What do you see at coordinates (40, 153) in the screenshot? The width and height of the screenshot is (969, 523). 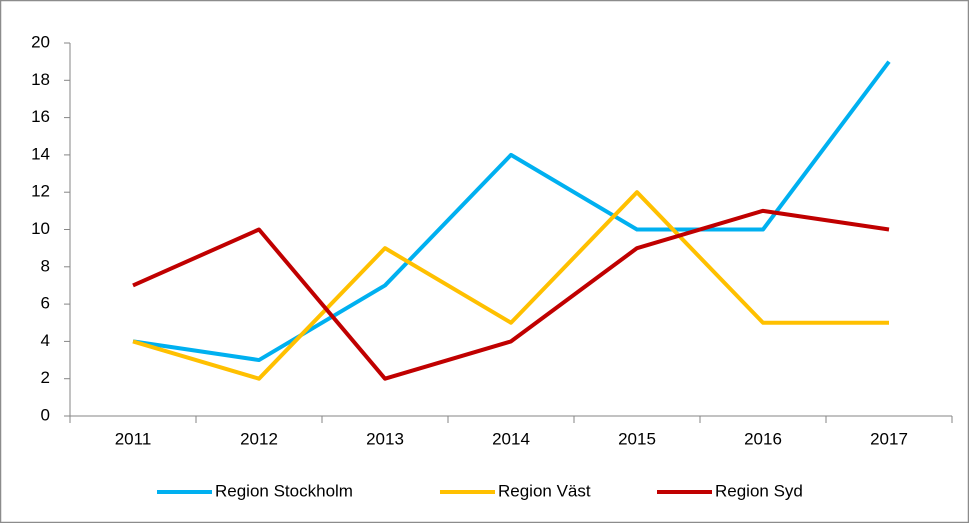 I see `y-tick-label: 14` at bounding box center [40, 153].